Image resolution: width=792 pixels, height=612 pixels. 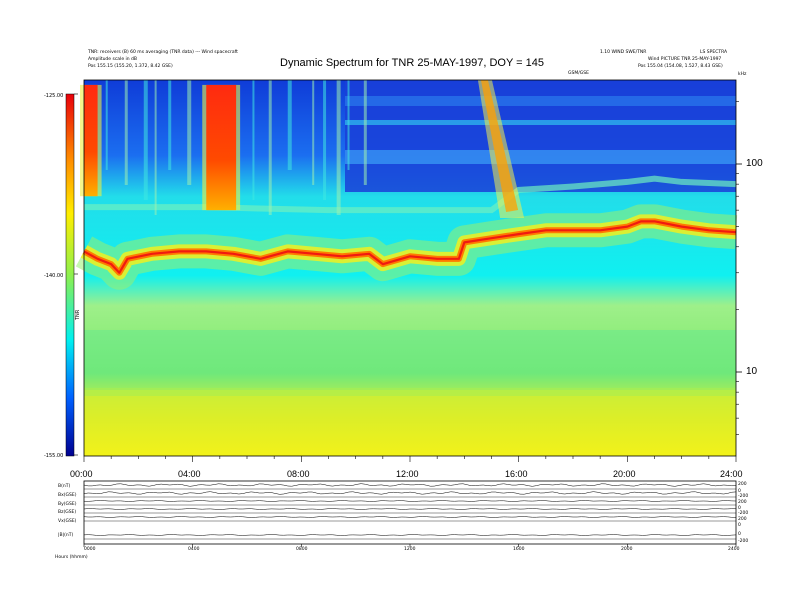 What do you see at coordinates (90, 549) in the screenshot?
I see `bottom-x-tick-0000: 0000` at bounding box center [90, 549].